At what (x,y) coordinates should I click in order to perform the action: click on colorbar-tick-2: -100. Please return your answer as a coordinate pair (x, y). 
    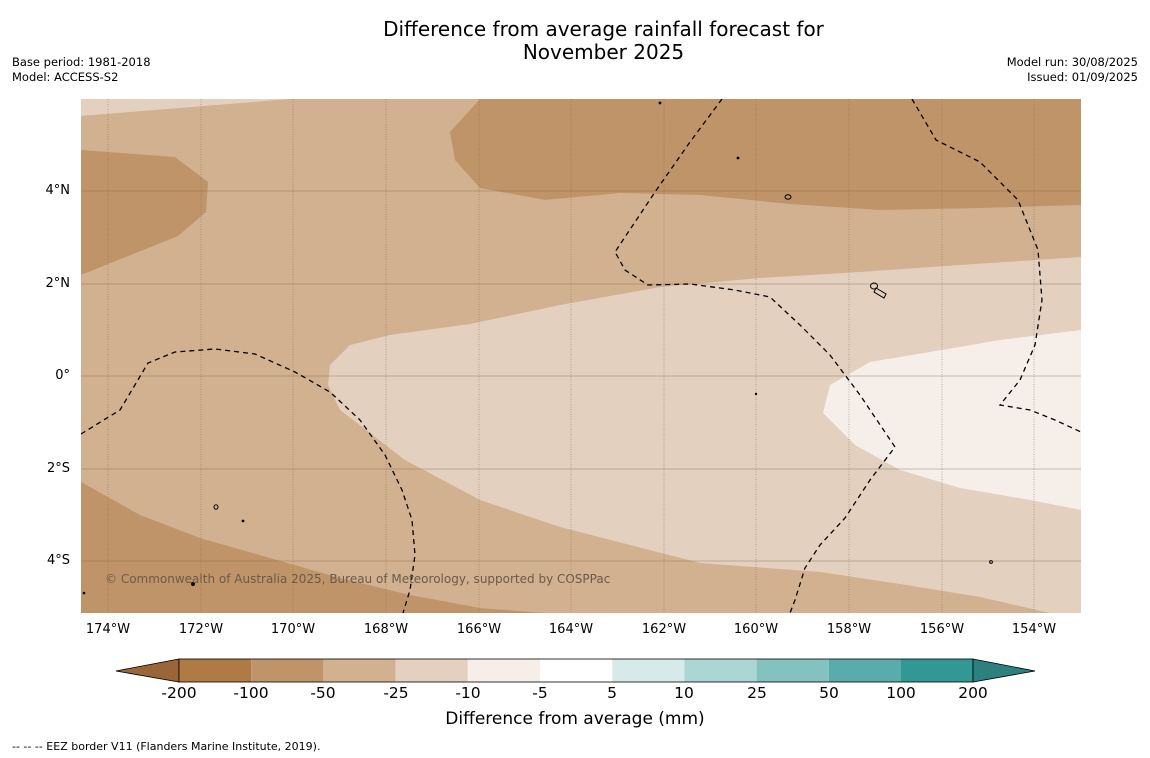
    Looking at the image, I should click on (251, 693).